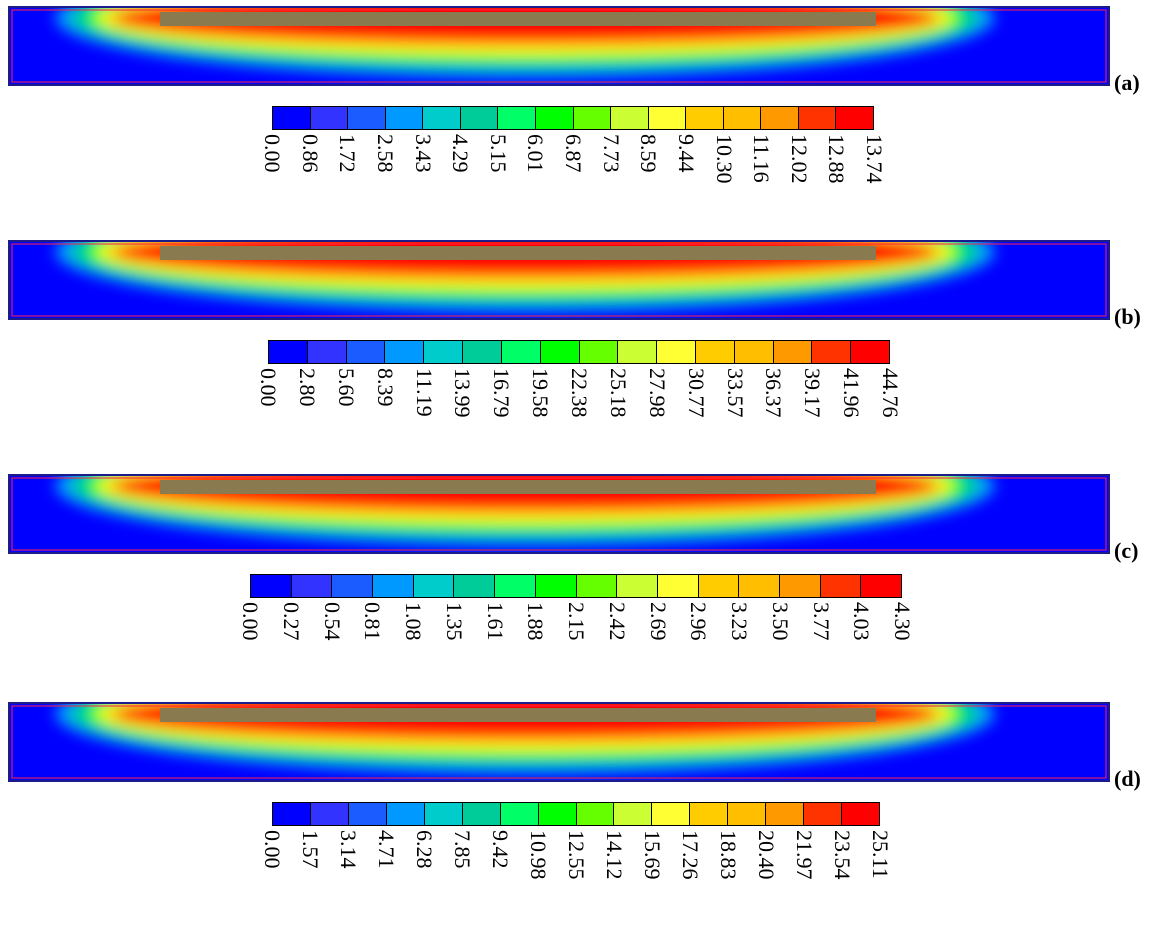 The height and width of the screenshot is (927, 1154). I want to click on contour-plot-a, so click(559, 46).